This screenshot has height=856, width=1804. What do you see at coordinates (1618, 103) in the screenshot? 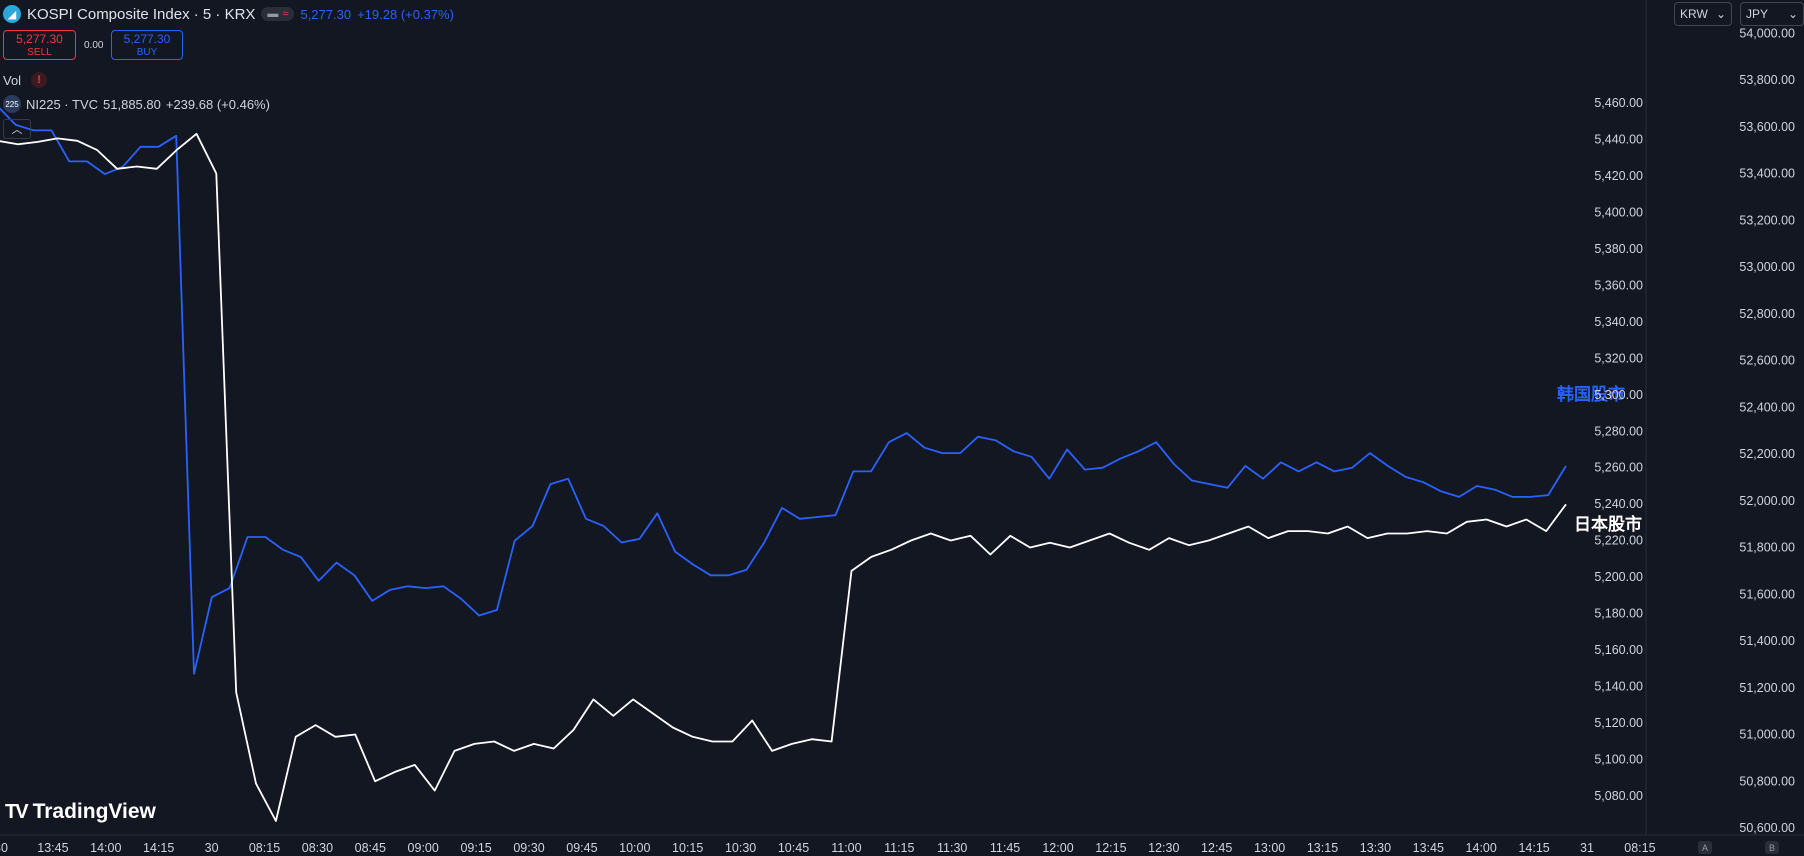
I see `left-axis-tick: 5,460.00` at bounding box center [1618, 103].